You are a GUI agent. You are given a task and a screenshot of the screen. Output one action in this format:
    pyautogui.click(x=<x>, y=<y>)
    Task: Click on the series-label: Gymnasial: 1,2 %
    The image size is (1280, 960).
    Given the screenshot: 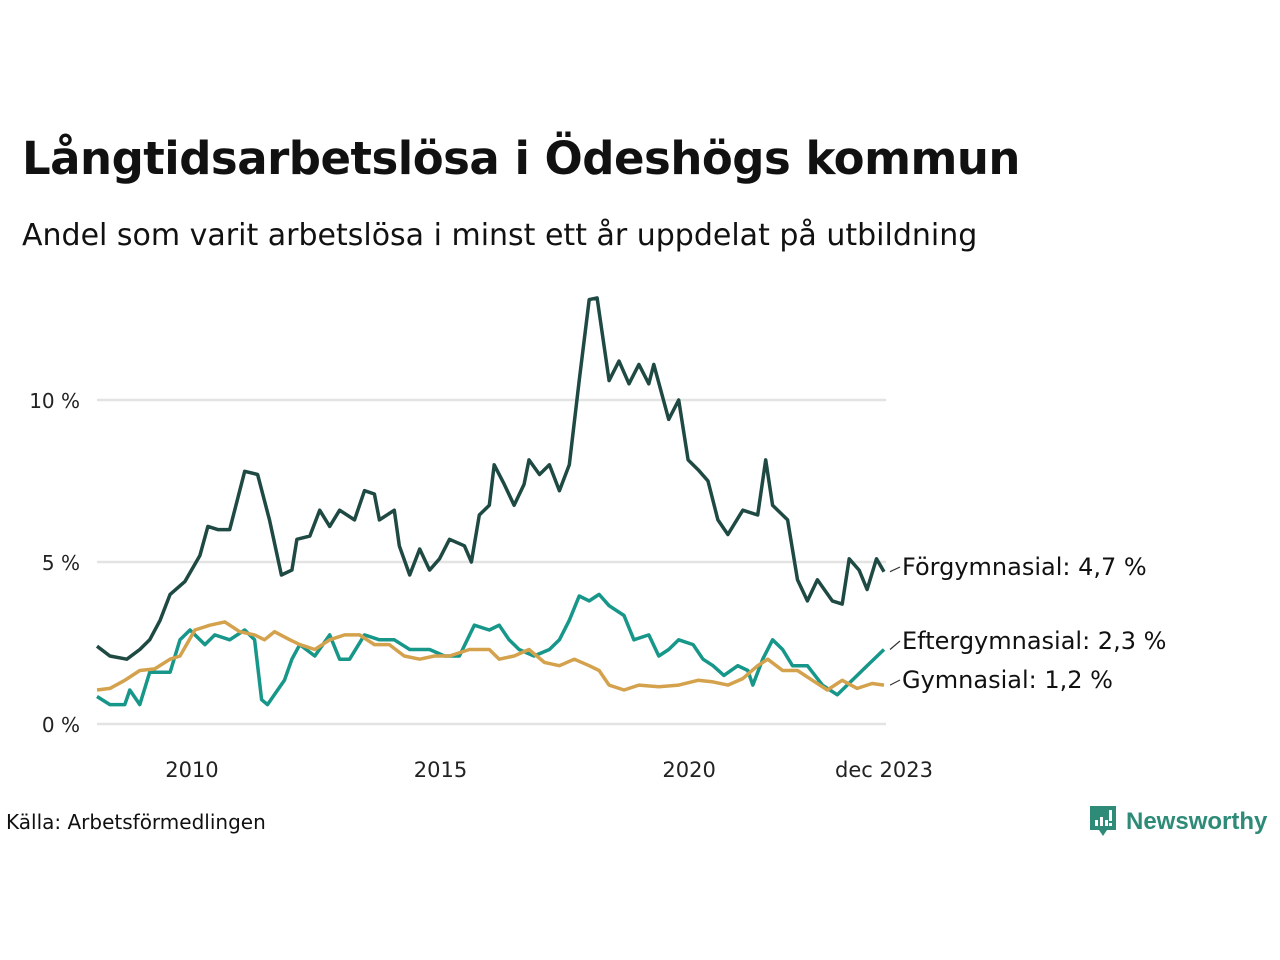 What is the action you would take?
    pyautogui.click(x=1007, y=680)
    